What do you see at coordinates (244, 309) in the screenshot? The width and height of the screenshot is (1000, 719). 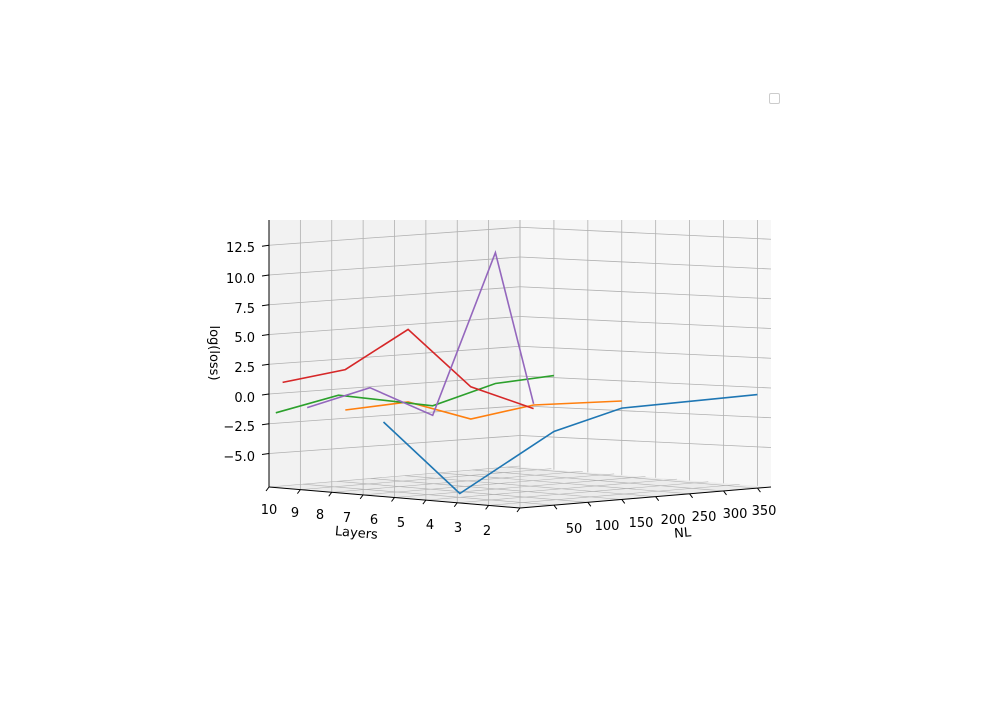 I see `z-tick-label: 7.5` at bounding box center [244, 309].